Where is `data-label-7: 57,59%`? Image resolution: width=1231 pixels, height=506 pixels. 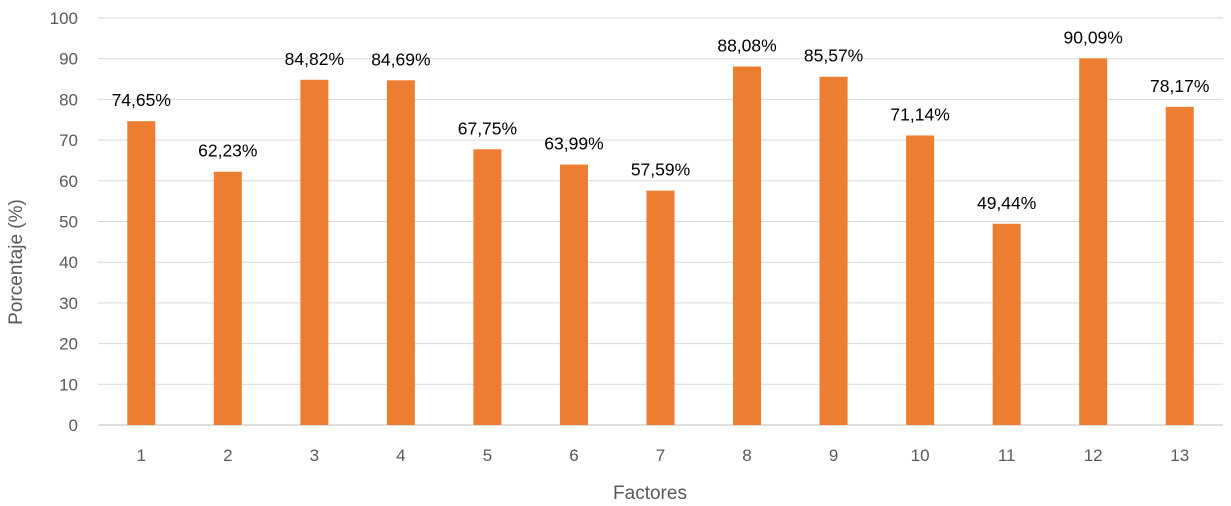
data-label-7: 57,59% is located at coordinates (660, 170).